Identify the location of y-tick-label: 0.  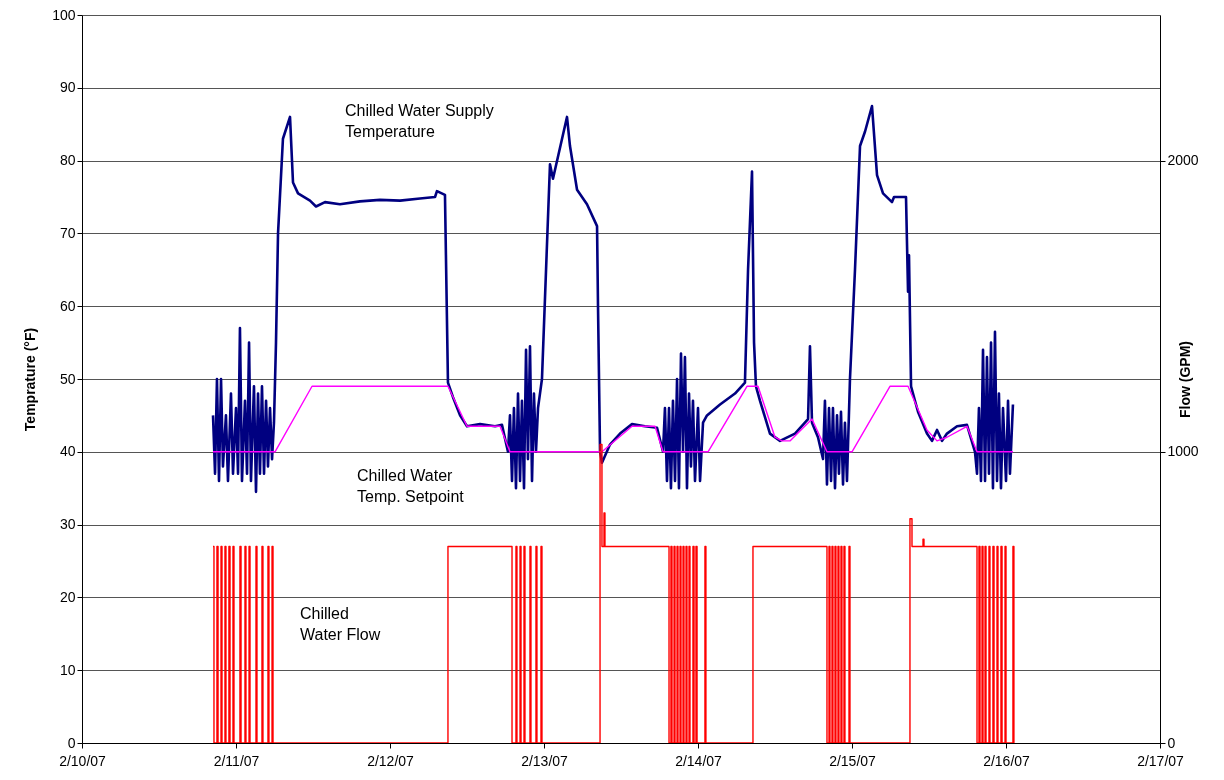
(71, 742).